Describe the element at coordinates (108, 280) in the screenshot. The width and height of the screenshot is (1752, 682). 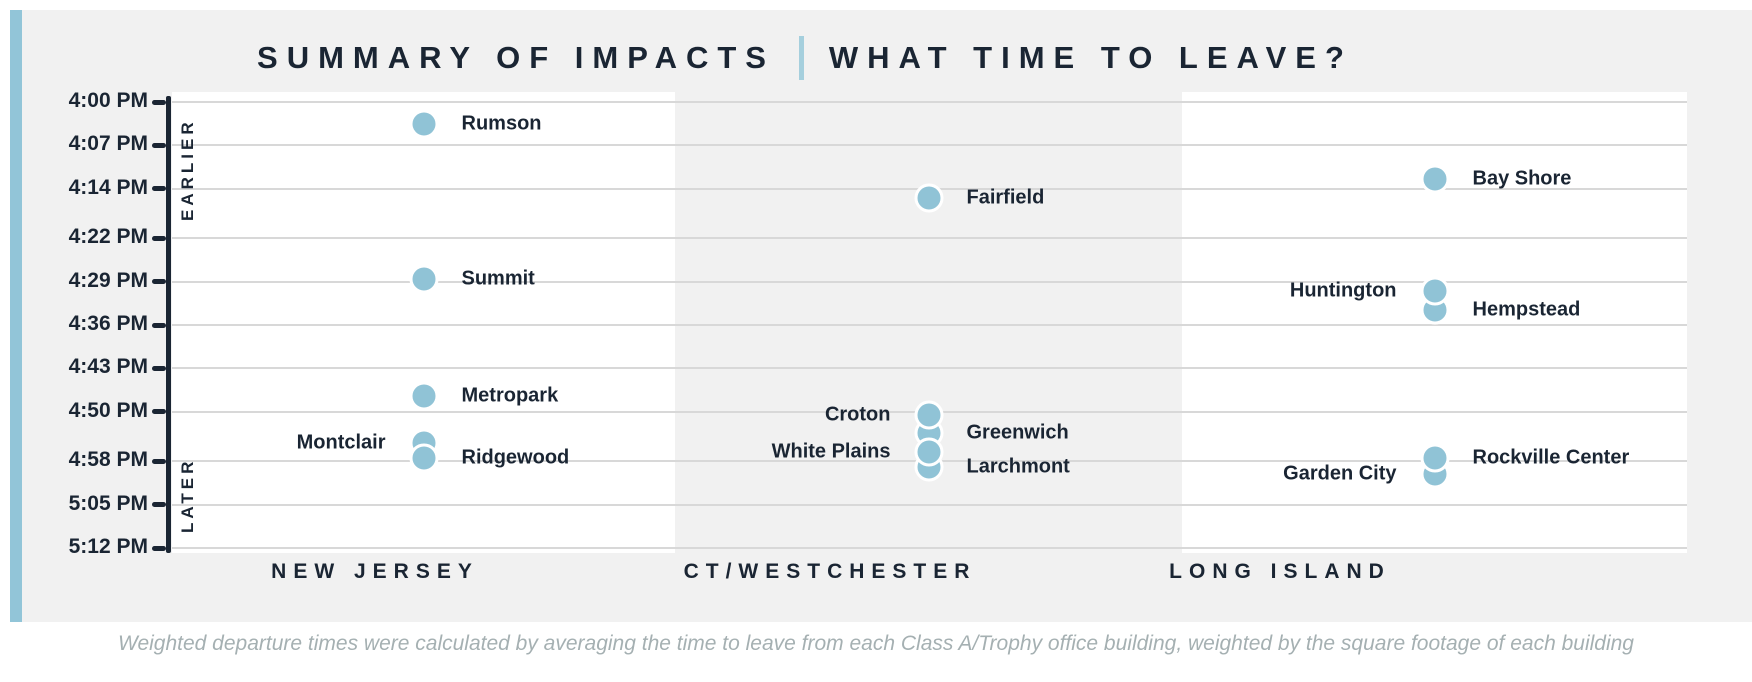
I see `axis-label-4-29-pm: 4:29 PM` at that location.